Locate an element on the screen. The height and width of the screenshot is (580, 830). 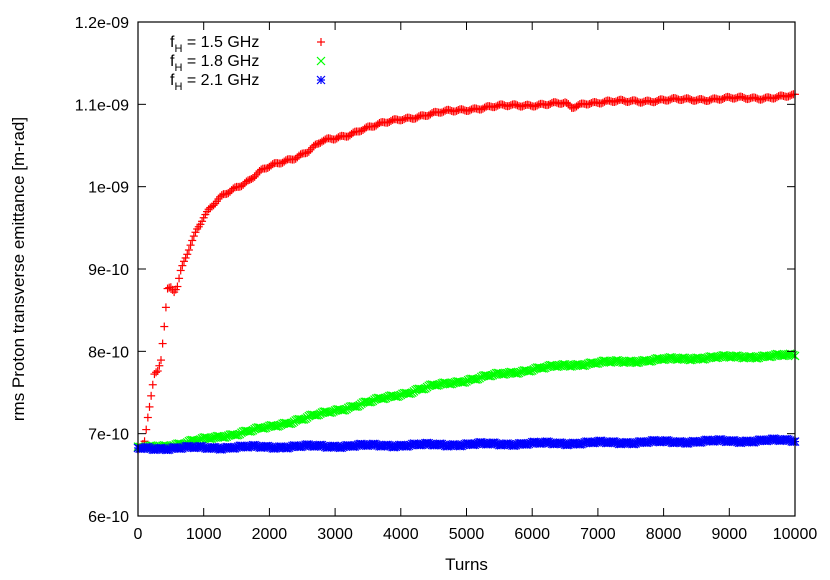
y-tick-label: 7e-10 is located at coordinates (108, 435).